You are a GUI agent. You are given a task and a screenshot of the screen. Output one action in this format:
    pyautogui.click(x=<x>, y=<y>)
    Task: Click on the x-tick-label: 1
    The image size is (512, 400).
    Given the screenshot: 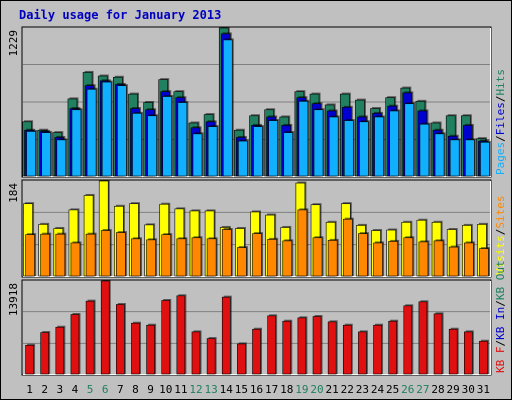 What is the action you would take?
    pyautogui.click(x=29, y=389)
    